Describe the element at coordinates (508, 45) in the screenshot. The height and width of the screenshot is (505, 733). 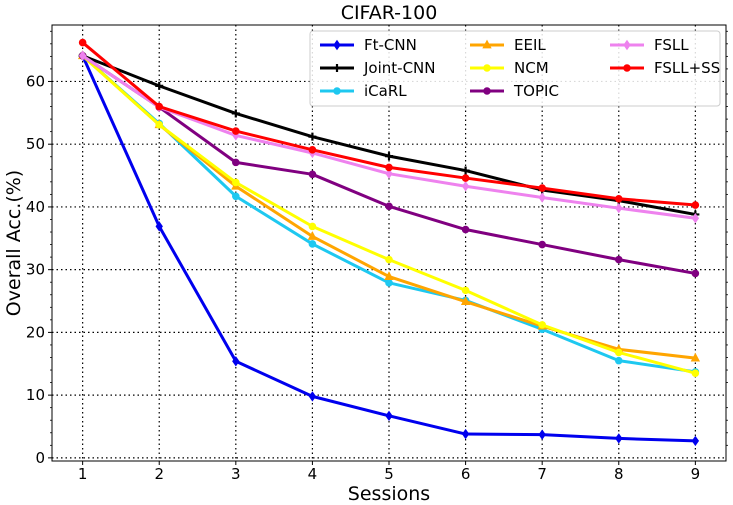
I see `legend-entry-eeil: EEIL` at that location.